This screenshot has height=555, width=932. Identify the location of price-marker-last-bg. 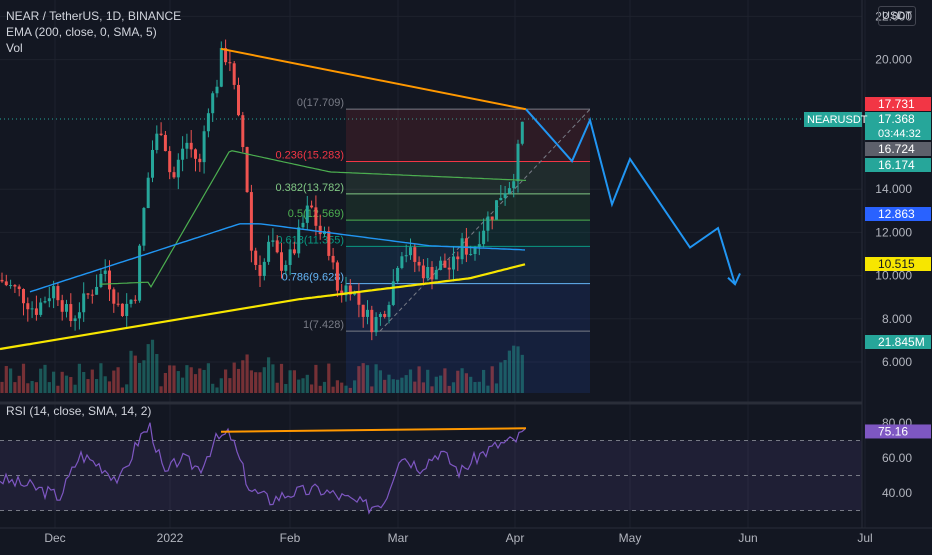
(898, 119).